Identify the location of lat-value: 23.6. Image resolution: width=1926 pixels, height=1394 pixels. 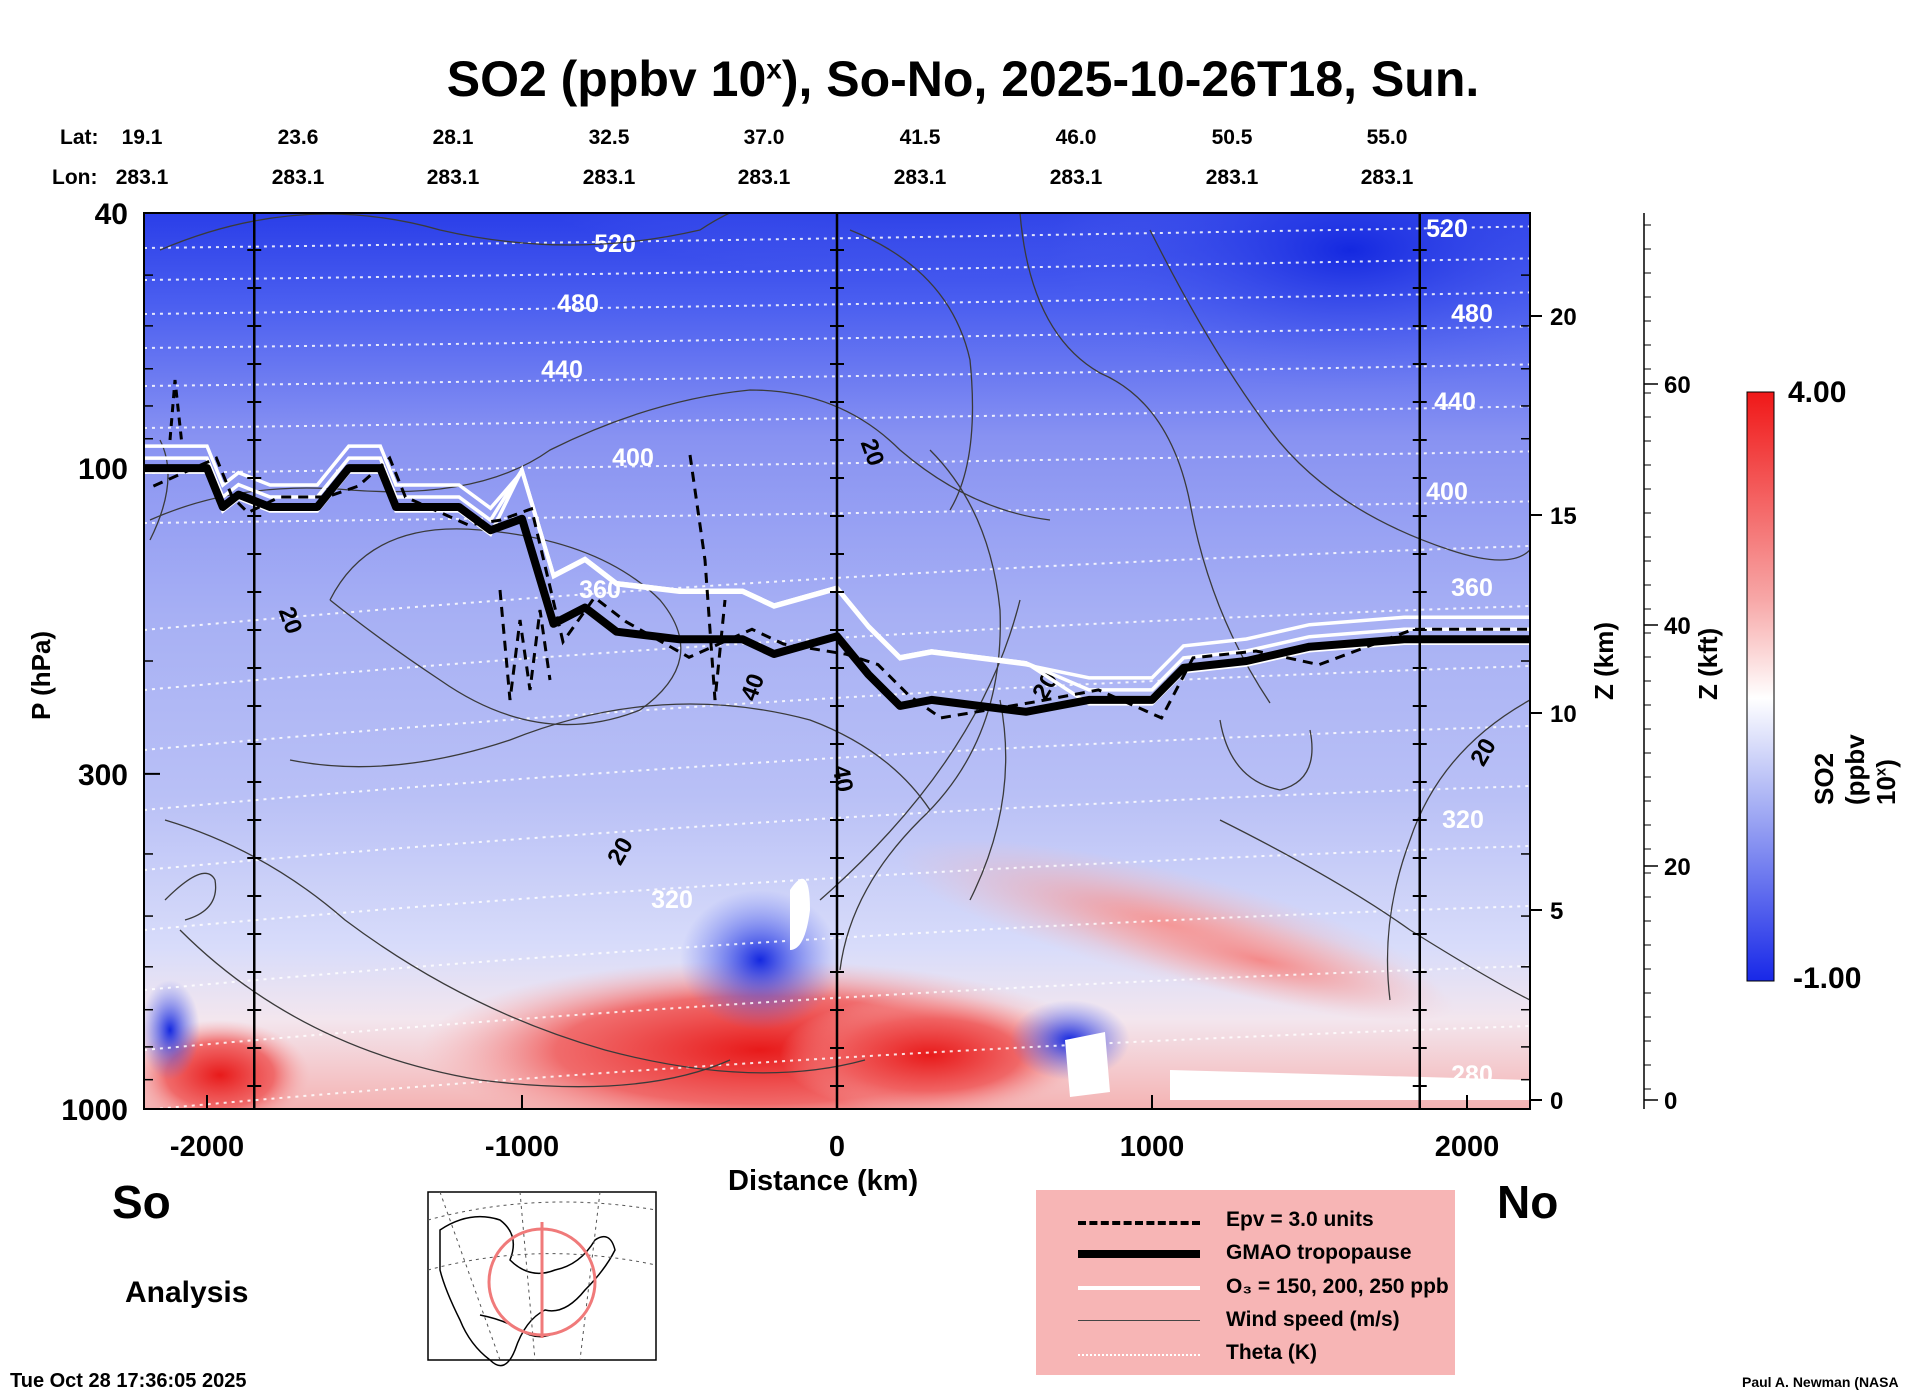
(298, 137).